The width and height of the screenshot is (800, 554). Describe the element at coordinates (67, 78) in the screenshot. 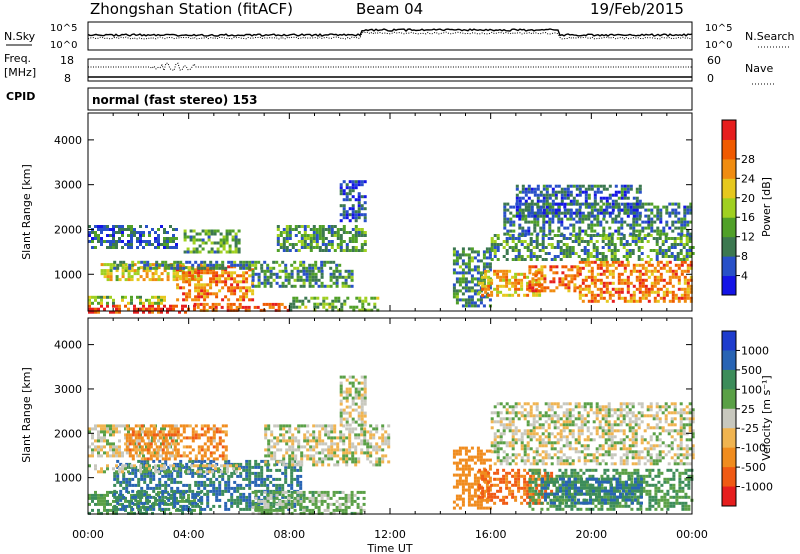

I see `freq-tick-bottom: 8` at that location.